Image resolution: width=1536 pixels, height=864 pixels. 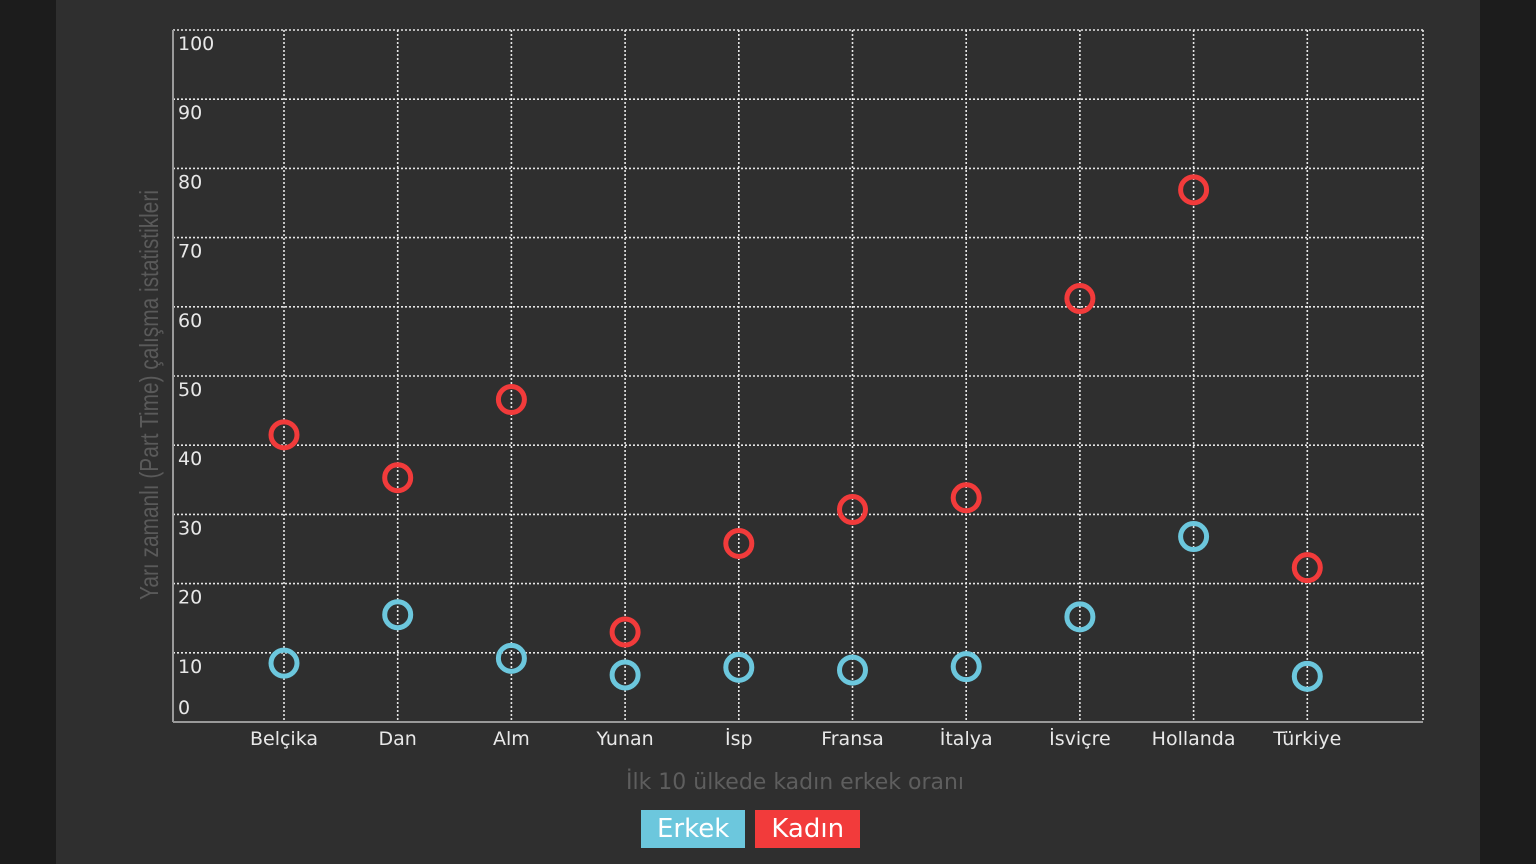 I want to click on legend-item-kadin: Kadın, so click(x=808, y=829).